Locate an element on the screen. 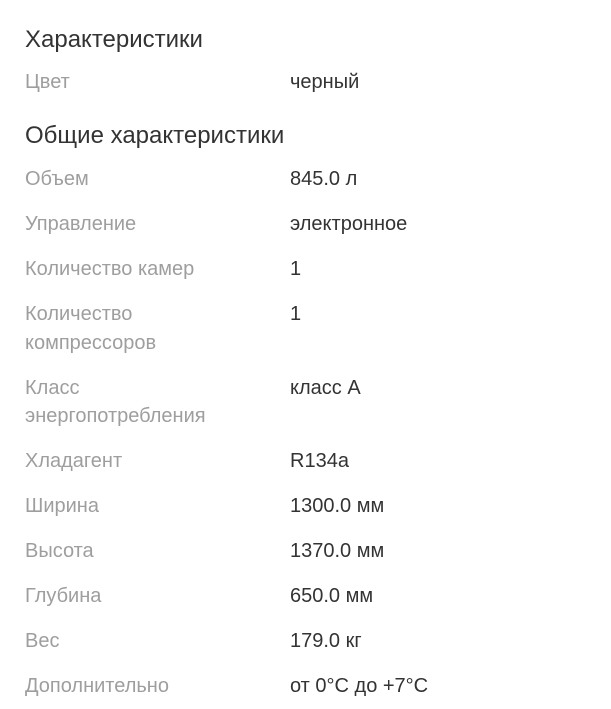 The height and width of the screenshot is (709, 611). spec-value: 1370.0 мм is located at coordinates (337, 551).